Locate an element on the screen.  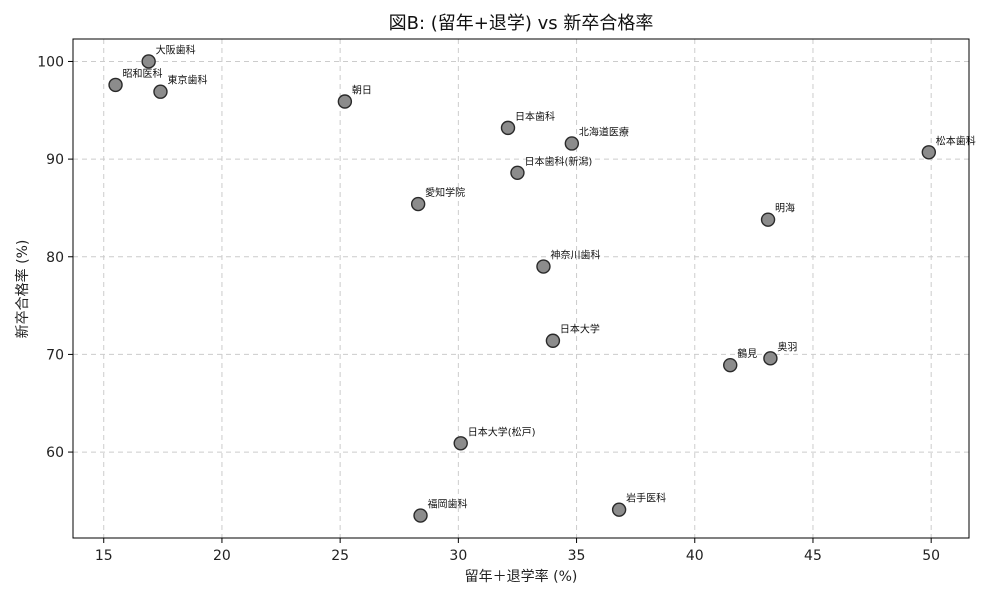
y-tick-label: 90 is located at coordinates (55, 160).